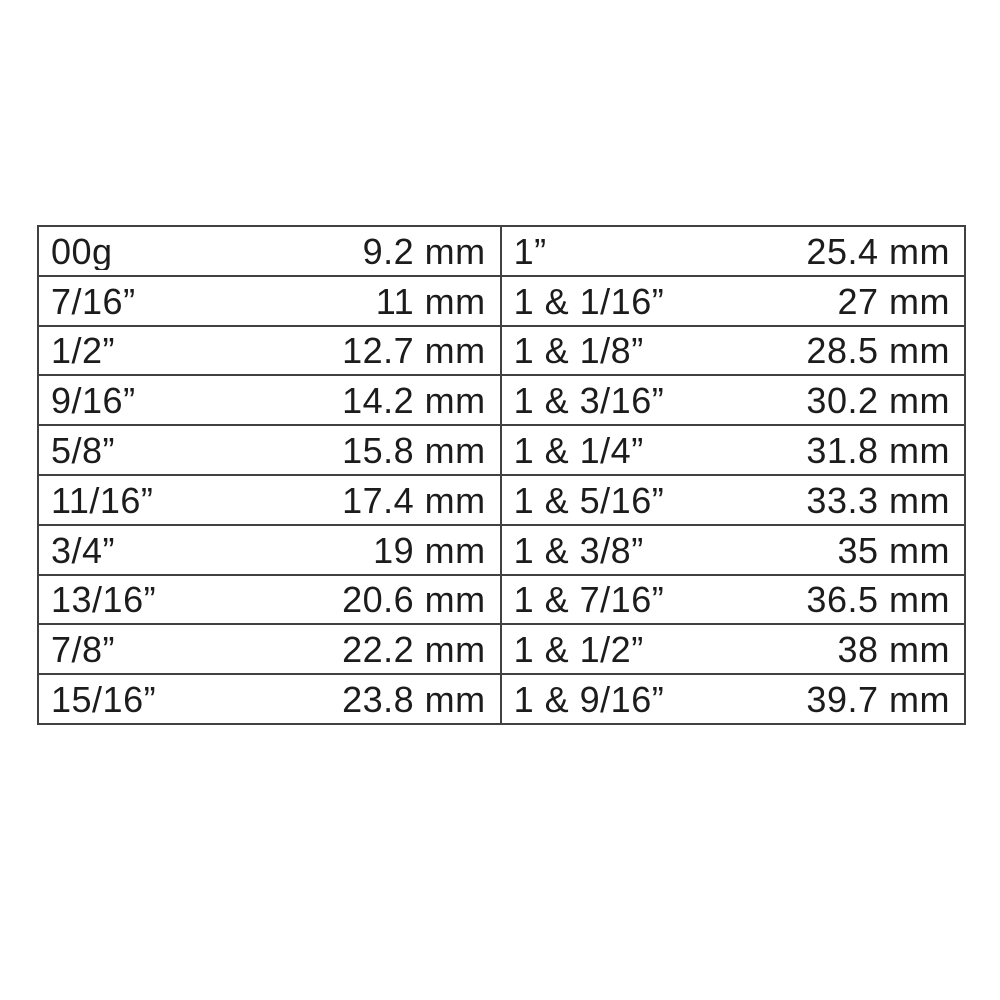 This screenshot has height=1000, width=1000. I want to click on table-row: 7/16” 11 mm 1 & 1/16” 27 mm, so click(501, 299).